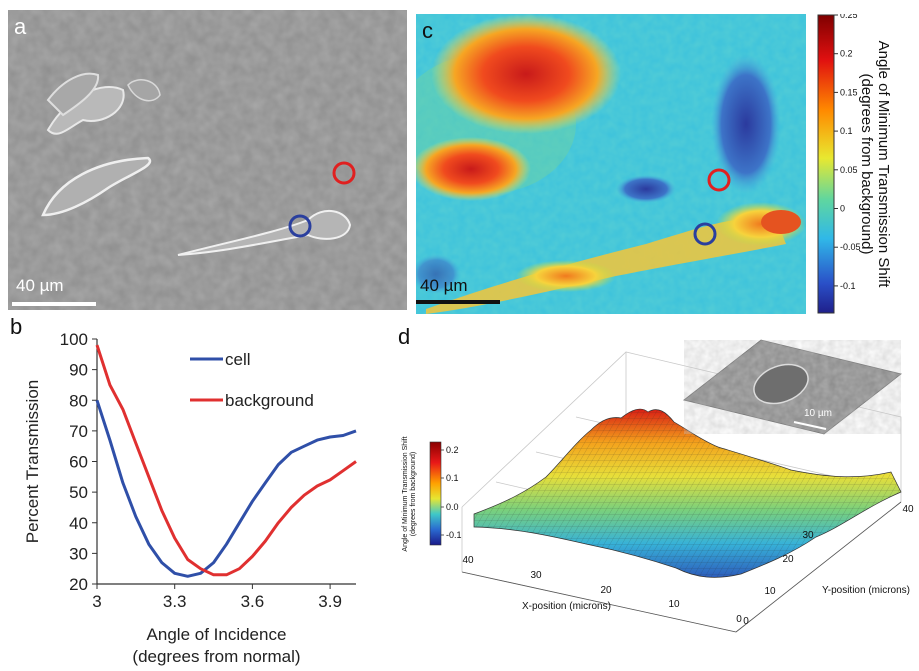 This screenshot has width=919, height=671. What do you see at coordinates (78, 462) in the screenshot?
I see `y-tick-label: 60` at bounding box center [78, 462].